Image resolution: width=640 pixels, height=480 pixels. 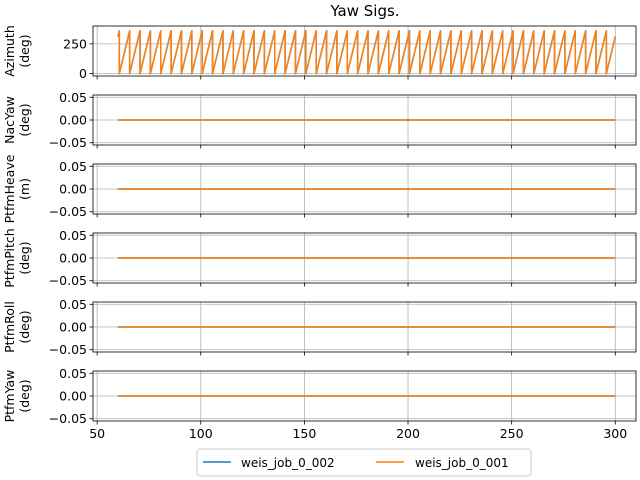 What do you see at coordinates (364, 11) in the screenshot?
I see `chart-title: Yaw Sigs.` at bounding box center [364, 11].